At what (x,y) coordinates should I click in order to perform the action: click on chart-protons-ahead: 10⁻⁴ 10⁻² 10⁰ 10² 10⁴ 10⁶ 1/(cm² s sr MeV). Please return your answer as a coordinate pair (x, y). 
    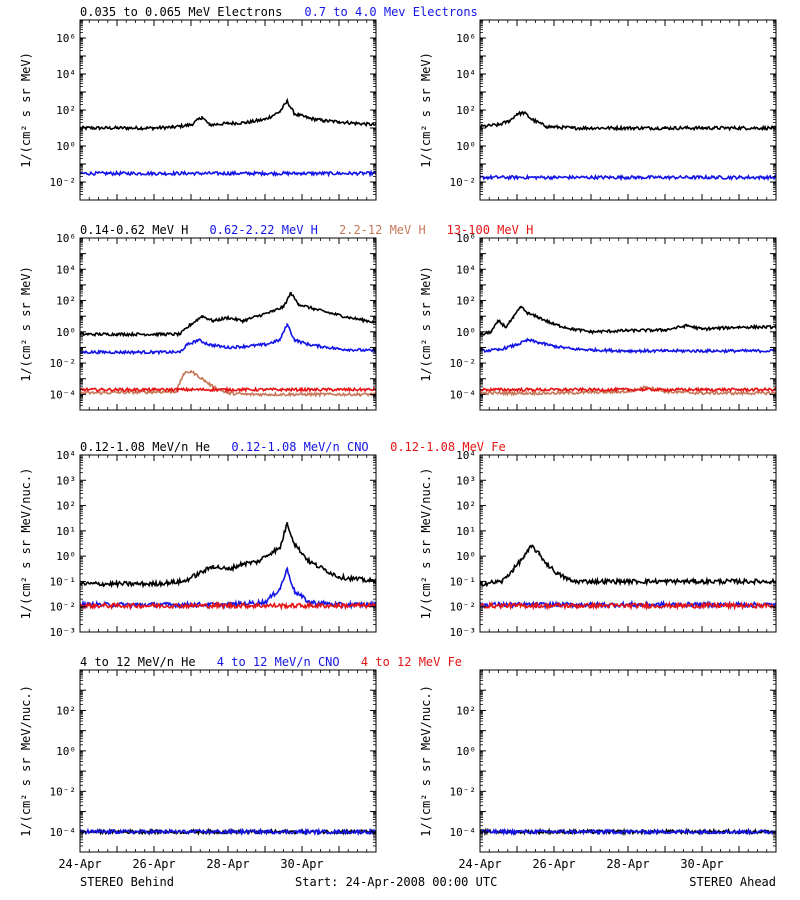
    Looking at the image, I should click on (598, 321).